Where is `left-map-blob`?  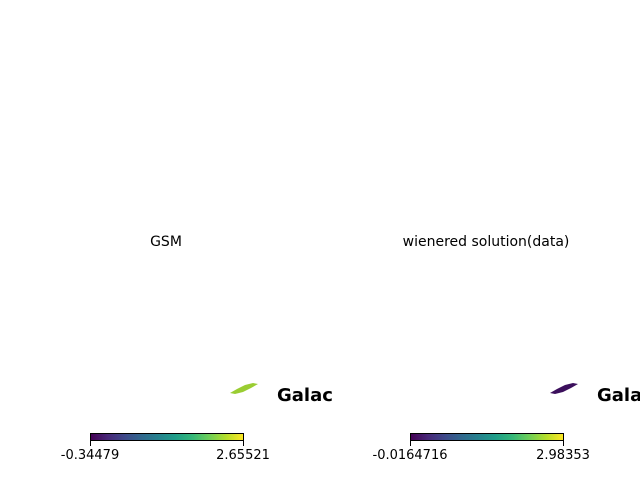 left-map-blob is located at coordinates (244, 388).